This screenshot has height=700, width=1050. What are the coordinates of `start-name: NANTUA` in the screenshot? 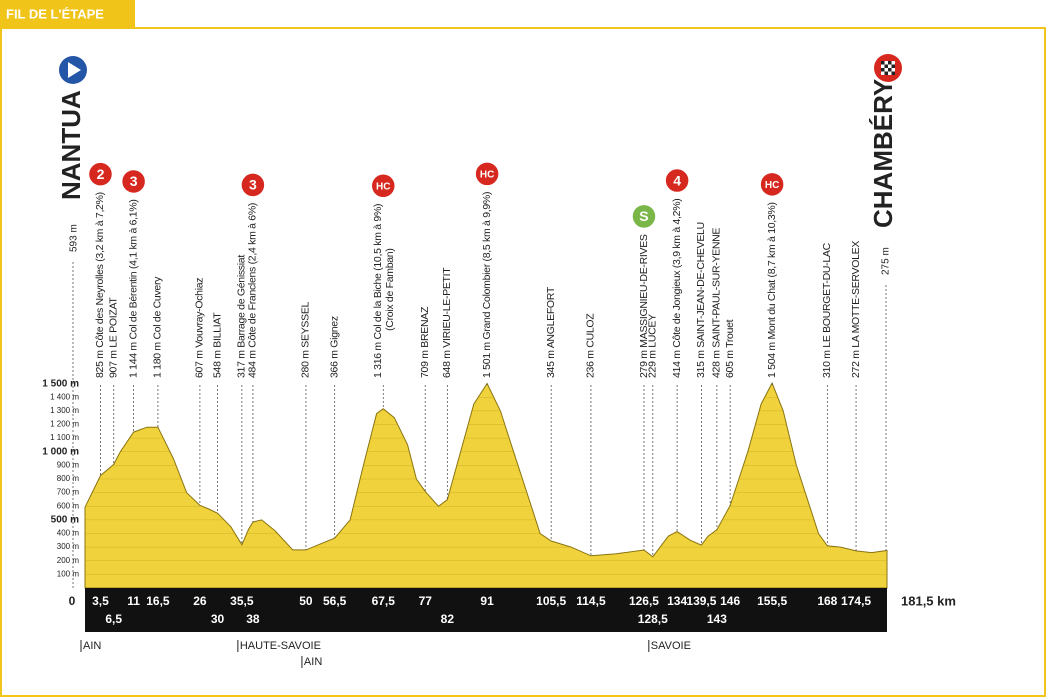 It's located at (71, 145).